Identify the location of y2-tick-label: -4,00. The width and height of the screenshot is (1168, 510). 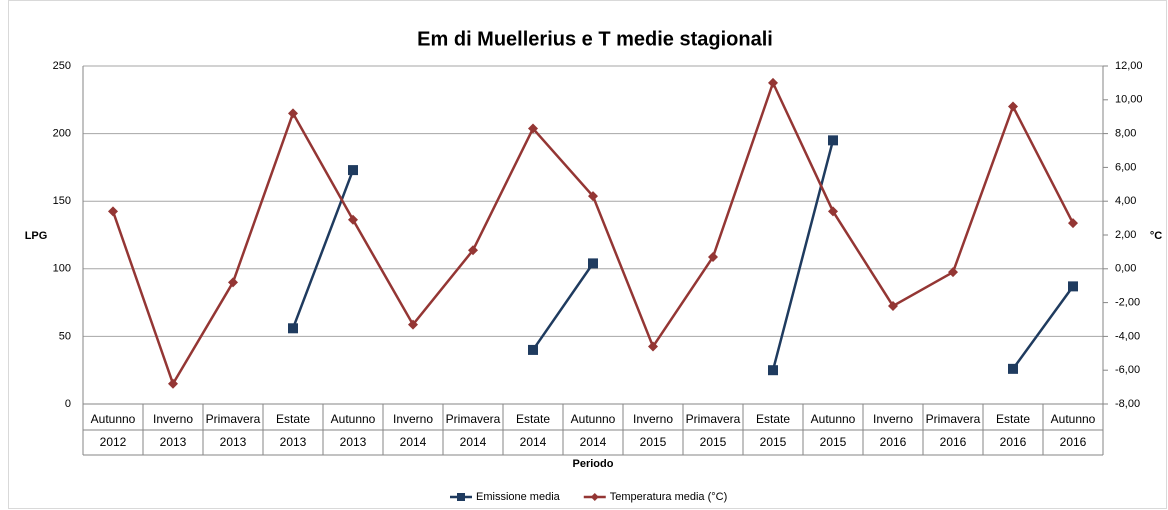
(1127, 336).